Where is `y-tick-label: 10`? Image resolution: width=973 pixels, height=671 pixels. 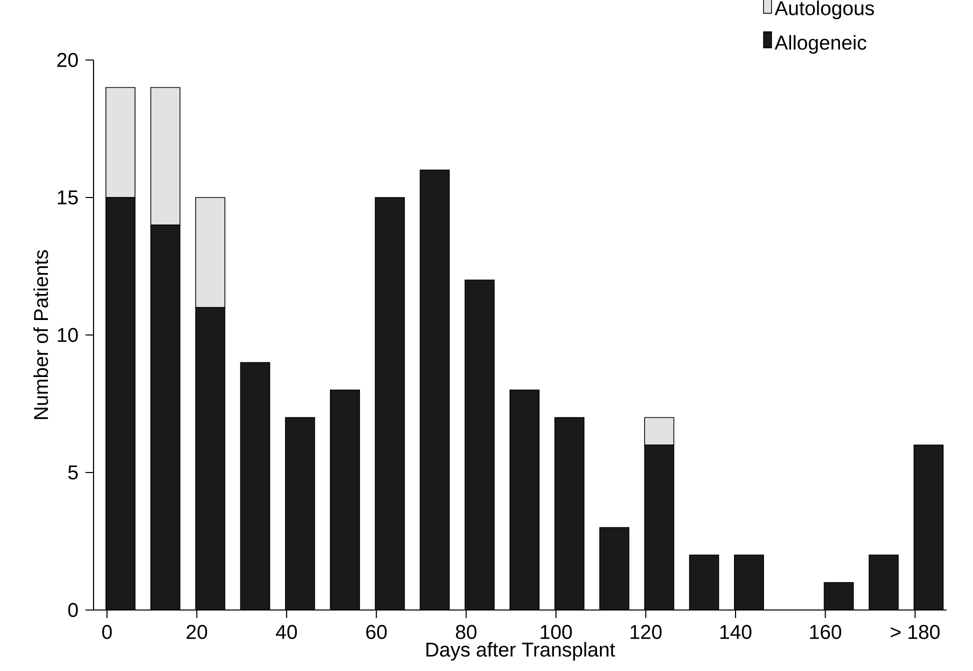 y-tick-label: 10 is located at coordinates (68, 335).